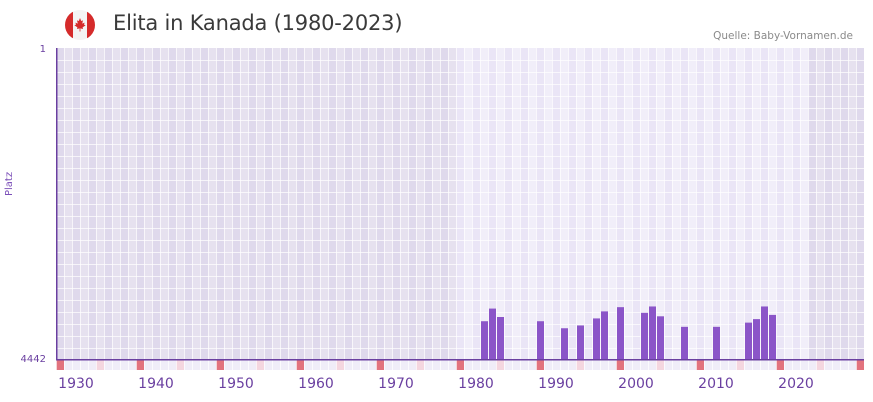 The width and height of the screenshot is (873, 402). I want to click on bar-1993, so click(580, 342).